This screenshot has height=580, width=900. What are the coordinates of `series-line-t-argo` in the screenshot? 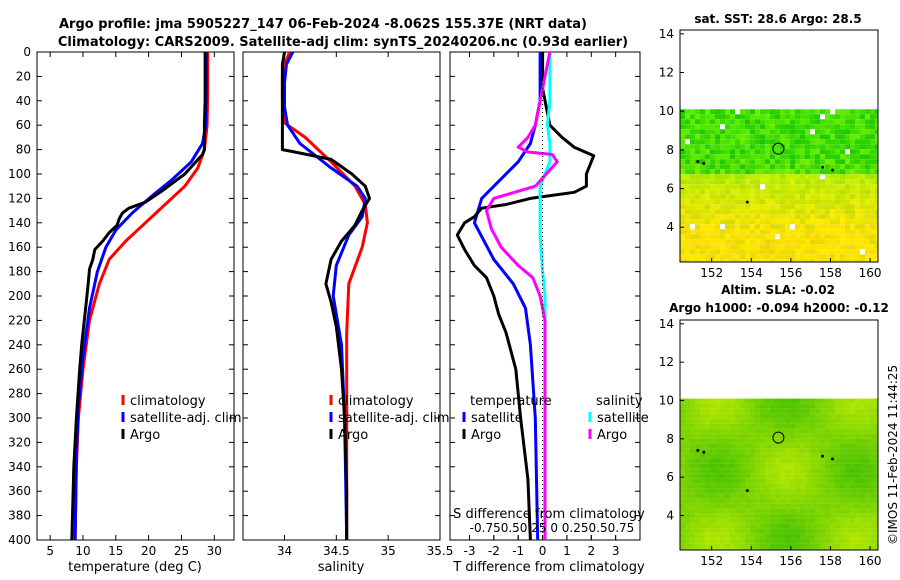 It's located at (525, 296).